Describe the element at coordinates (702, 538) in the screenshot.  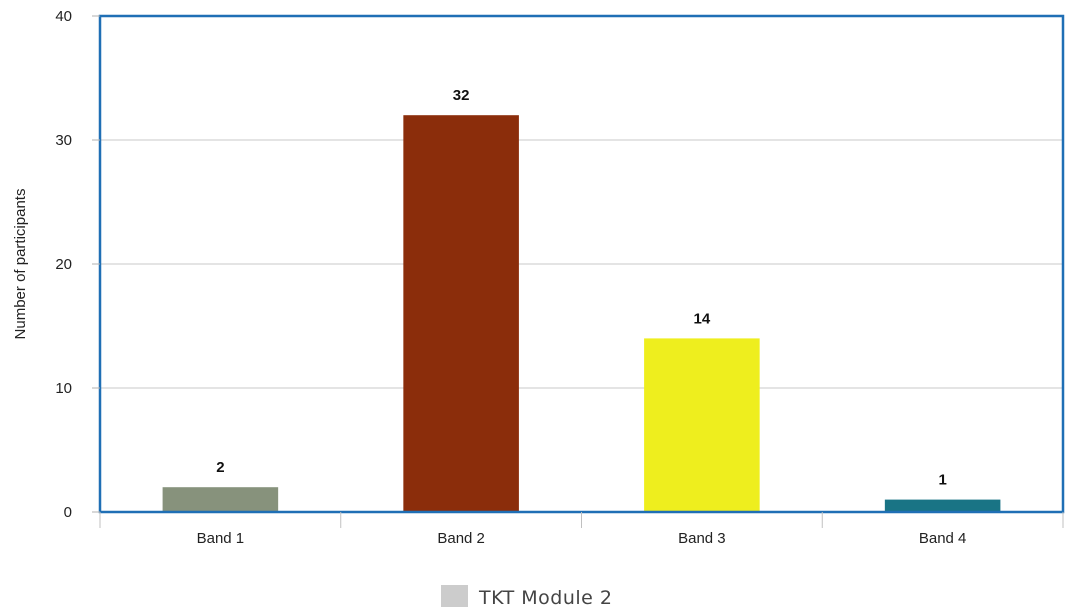
I see `x-tick-label-band-3: Band 3` at that location.